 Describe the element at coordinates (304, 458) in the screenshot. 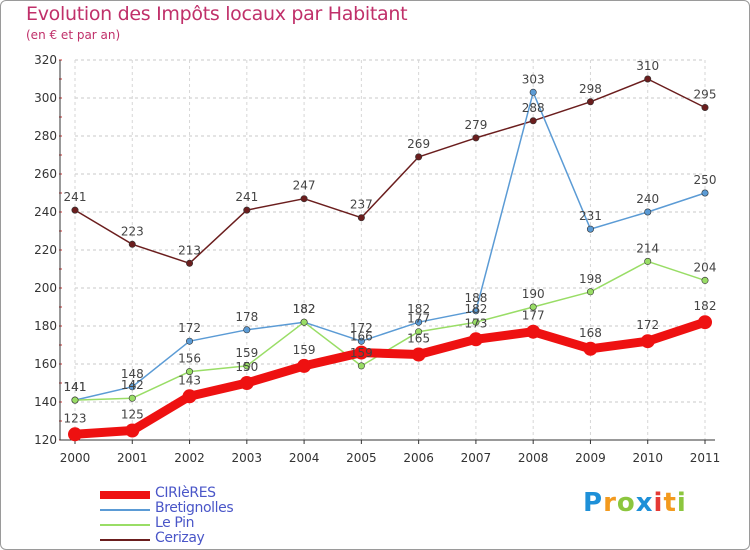

I see `x-tick-label: 2004` at that location.